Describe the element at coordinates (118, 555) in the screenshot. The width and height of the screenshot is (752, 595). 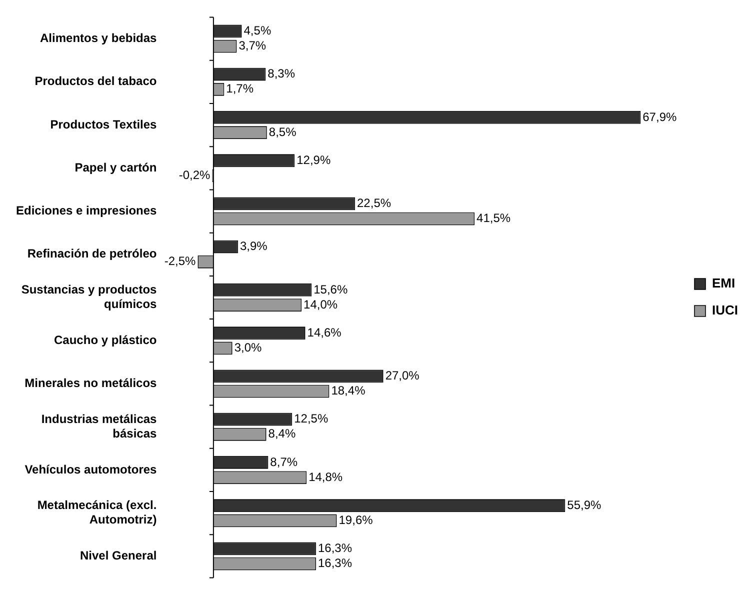
I see `y-tick-label: Nivel General` at that location.